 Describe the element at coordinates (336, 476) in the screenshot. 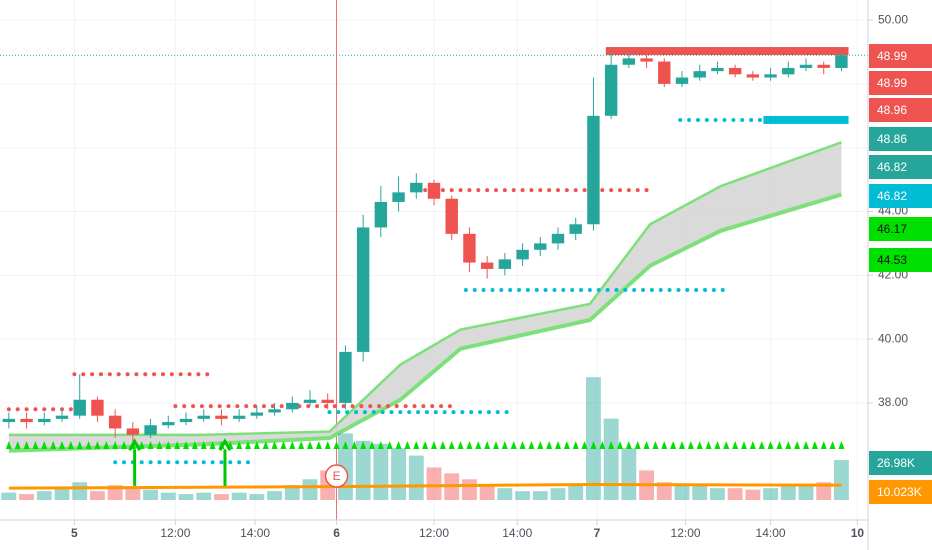

I see `event-marker` at that location.